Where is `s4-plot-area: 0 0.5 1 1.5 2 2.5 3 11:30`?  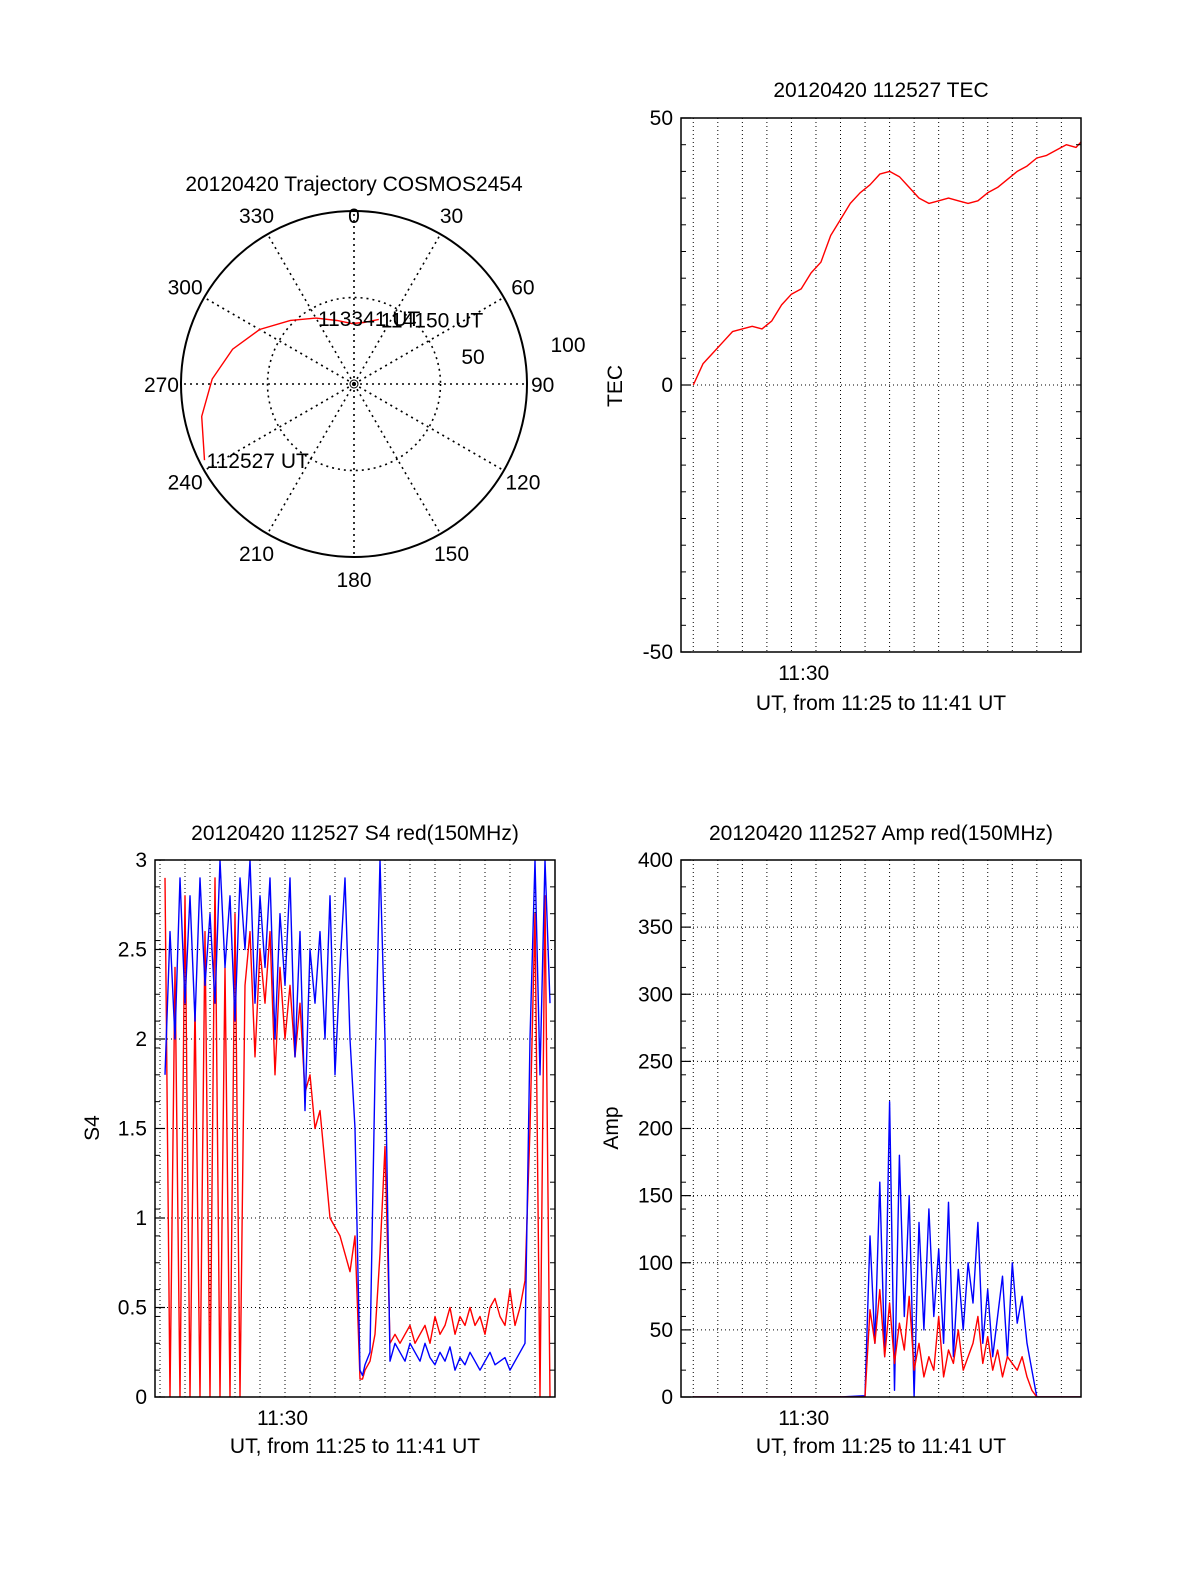 s4-plot-area: 0 0.5 1 1.5 2 2.5 3 11:30 is located at coordinates (337, 1139).